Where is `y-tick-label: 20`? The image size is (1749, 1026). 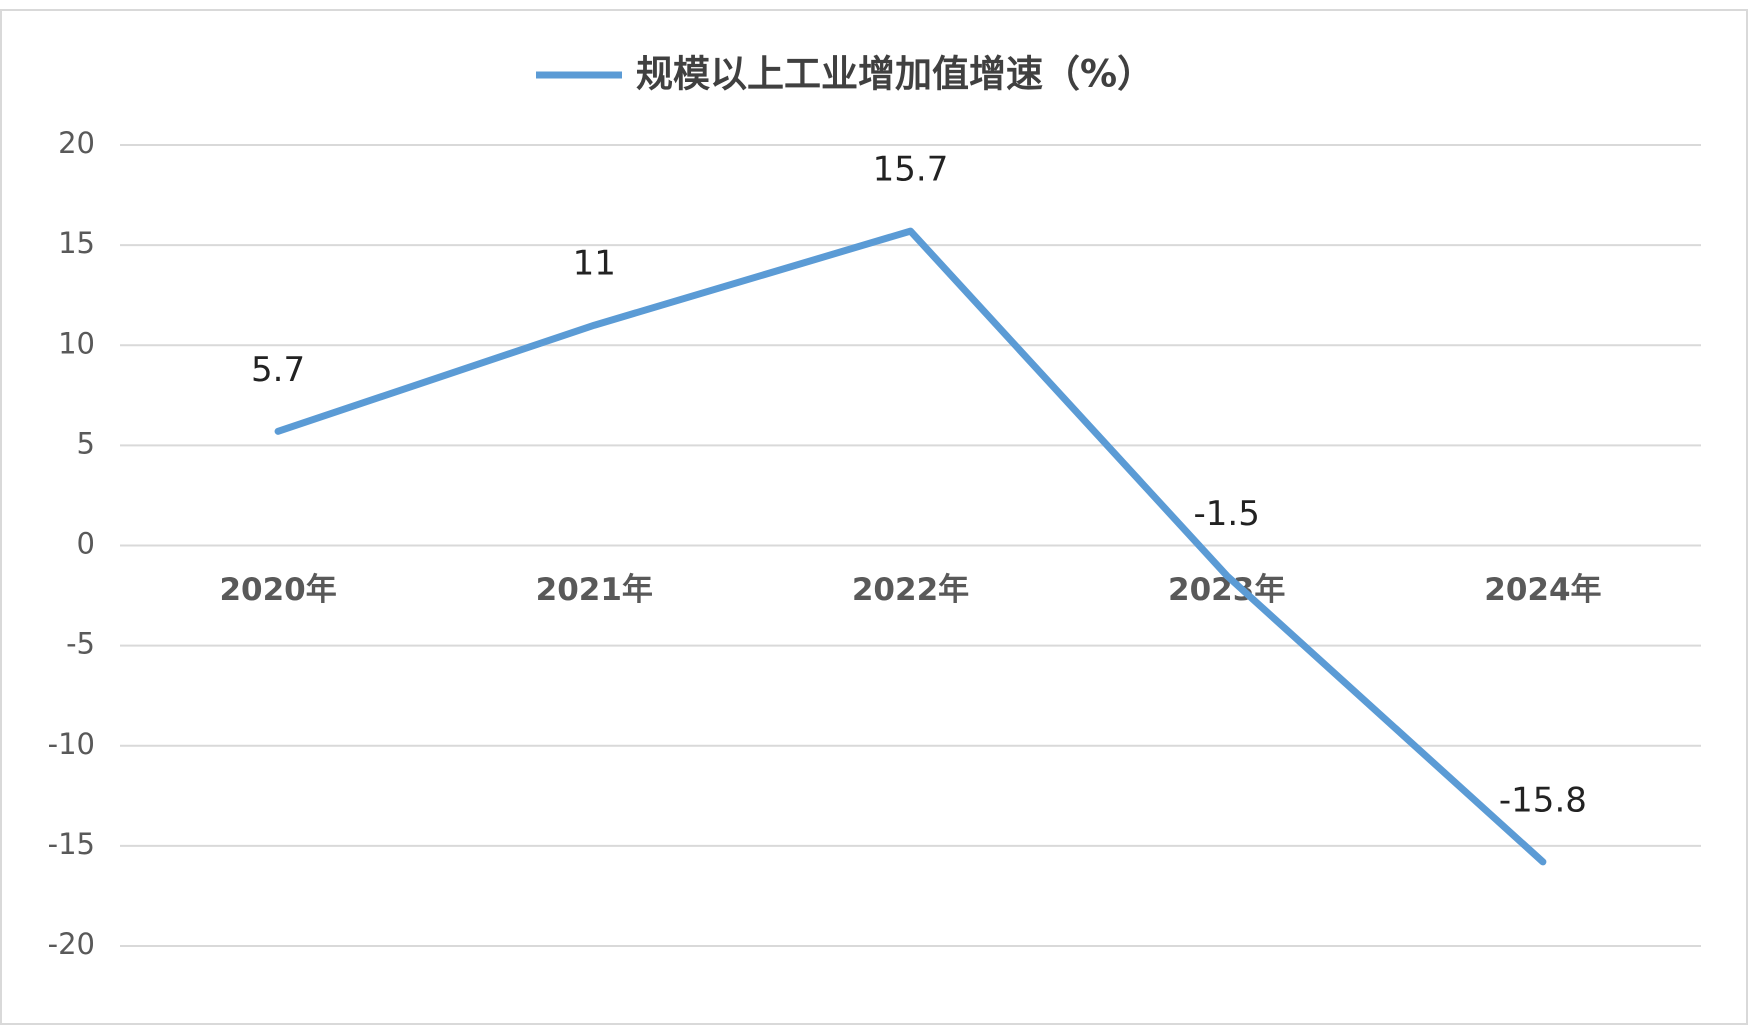 y-tick-label: 20 is located at coordinates (76, 143).